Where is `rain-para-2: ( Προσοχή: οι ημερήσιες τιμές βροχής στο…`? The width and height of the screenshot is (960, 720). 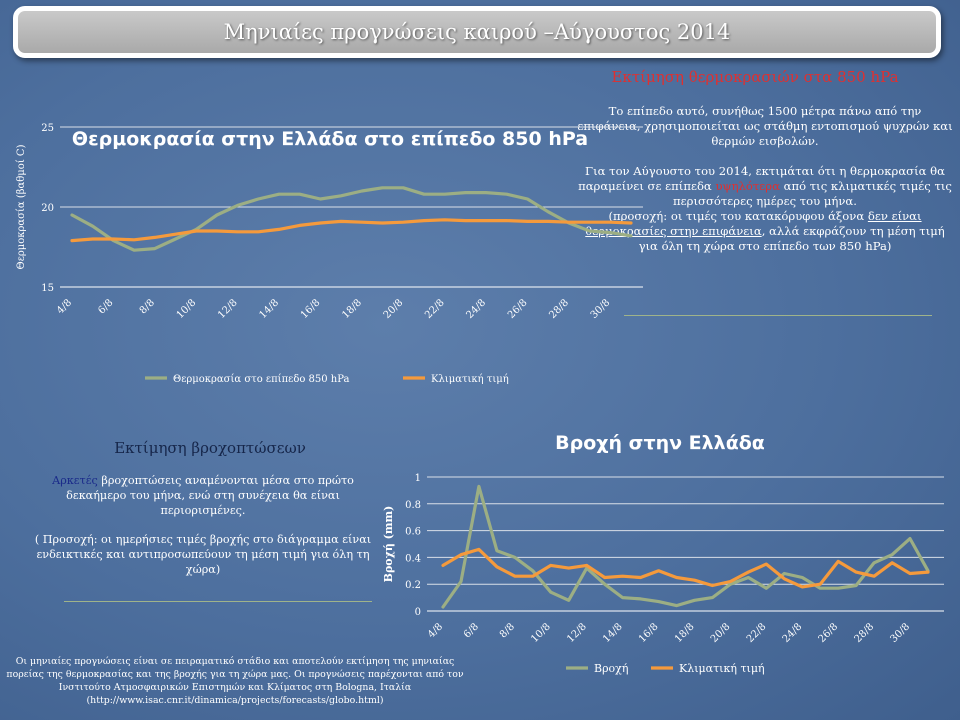
rain-para-2: ( Προσοχή: οι ημερήσιες τιμές βροχής στο… is located at coordinates (203, 554).